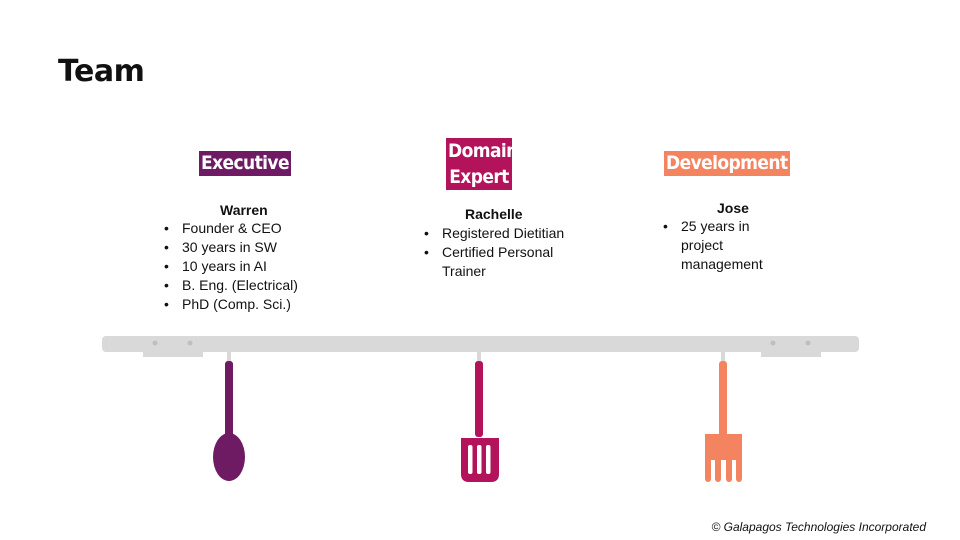  What do you see at coordinates (231, 247) in the screenshot?
I see `list-item: 30 years in SW` at bounding box center [231, 247].